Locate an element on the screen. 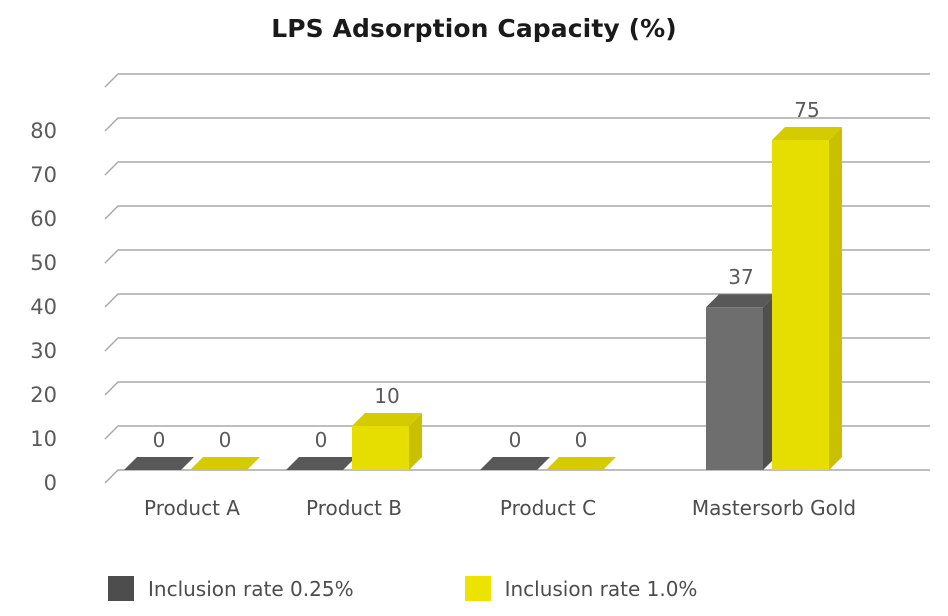 Image resolution: width=948 pixels, height=616 pixels. y-tick-label: 10 is located at coordinates (43, 439).